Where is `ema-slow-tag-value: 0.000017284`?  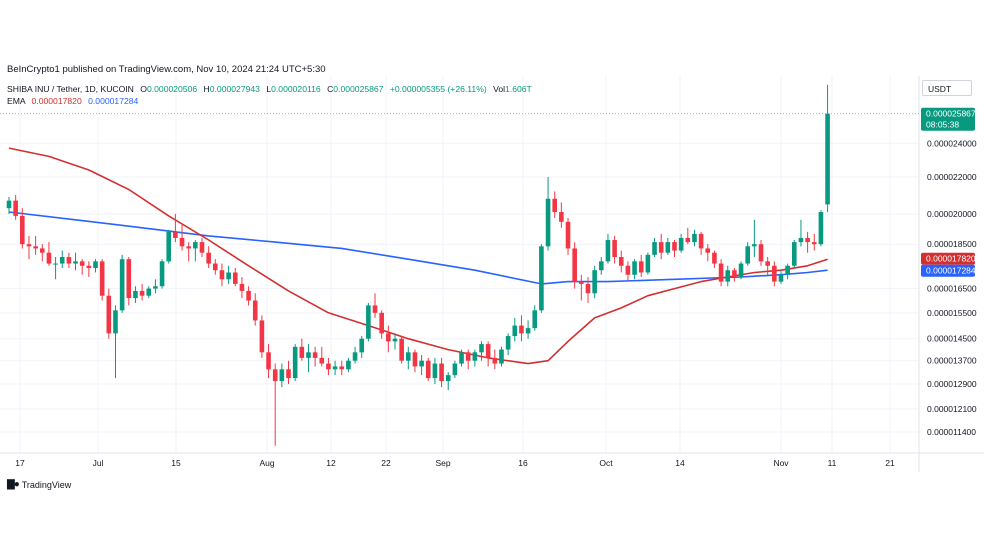
ema-slow-tag-value: 0.000017284 is located at coordinates (951, 271).